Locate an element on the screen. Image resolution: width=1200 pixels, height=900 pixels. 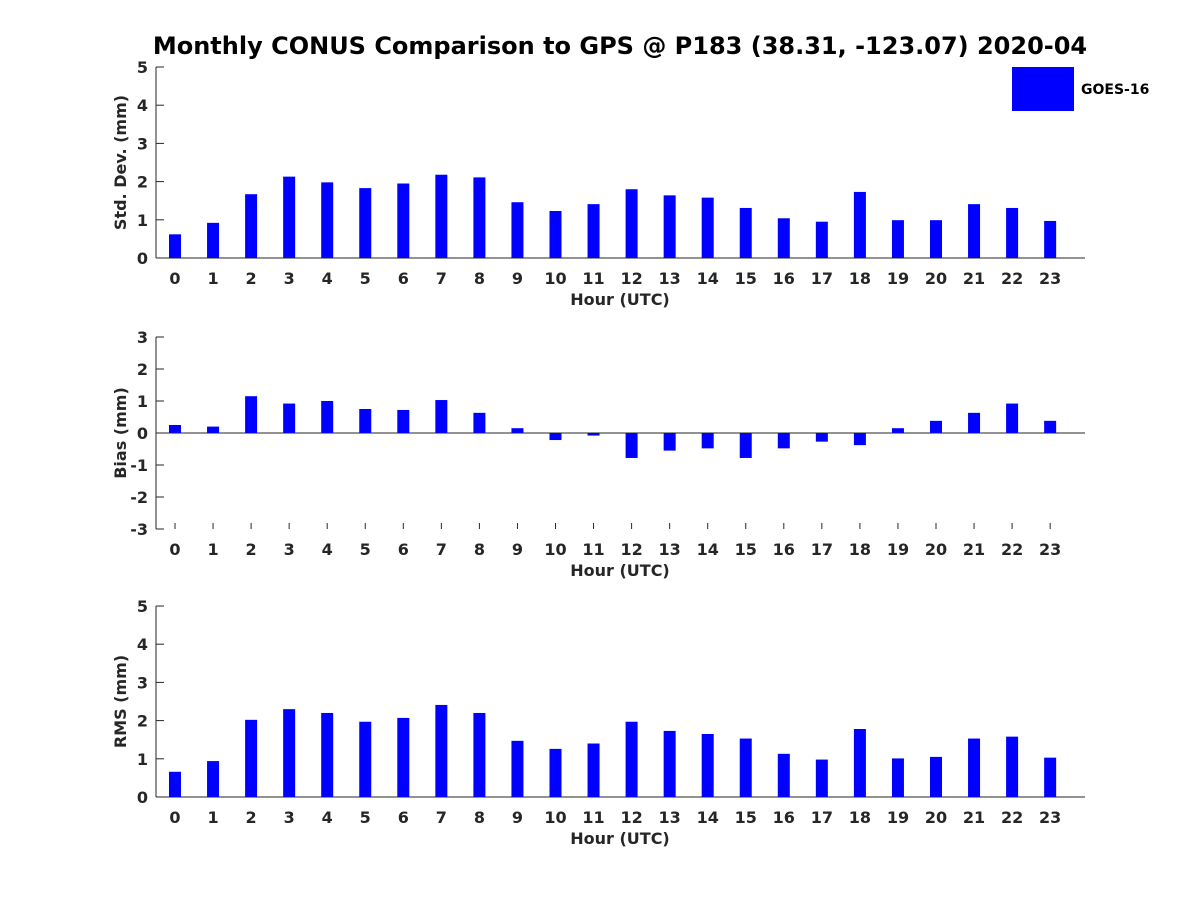
x-tick-label: 21 is located at coordinates (974, 817).